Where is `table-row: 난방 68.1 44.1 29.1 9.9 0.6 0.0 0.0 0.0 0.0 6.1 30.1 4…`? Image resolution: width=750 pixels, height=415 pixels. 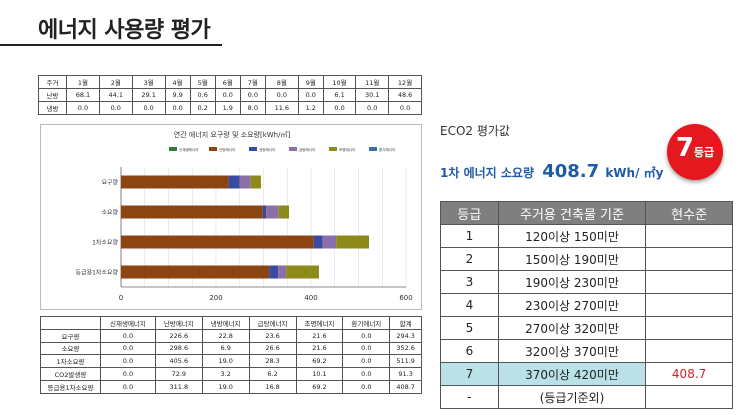 table-row: 난방 68.1 44.1 29.1 9.9 0.6 0.0 0.0 0.0 0.0 6.1 30.1 4… is located at coordinates (230, 95).